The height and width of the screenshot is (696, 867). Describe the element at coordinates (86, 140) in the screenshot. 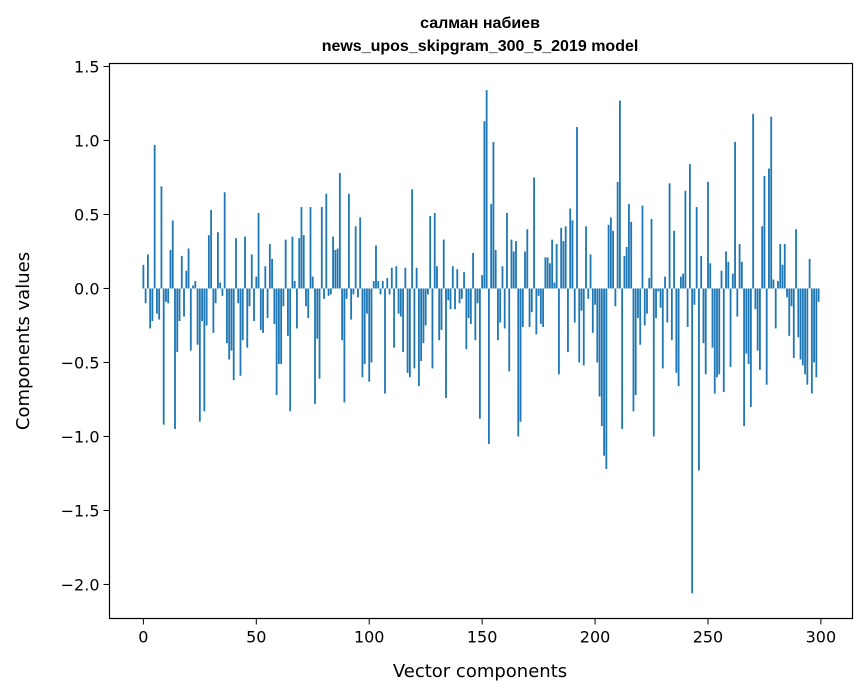

I see `y-tick-label: 1.0` at that location.